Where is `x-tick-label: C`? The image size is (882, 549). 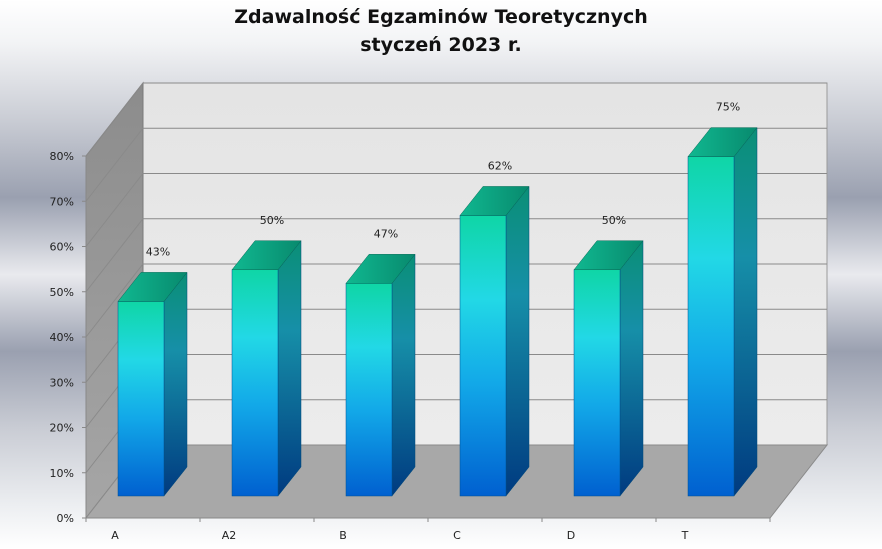 x-tick-label: C is located at coordinates (457, 535).